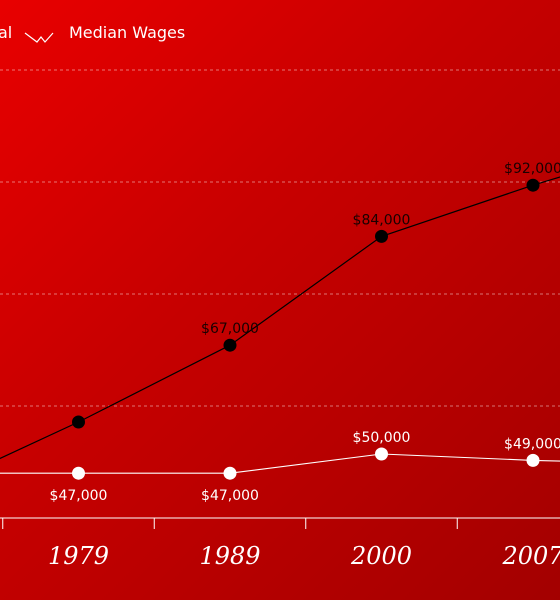 Image resolution: width=560 pixels, height=600 pixels. I want to click on data-label: $49,000, so click(532, 444).